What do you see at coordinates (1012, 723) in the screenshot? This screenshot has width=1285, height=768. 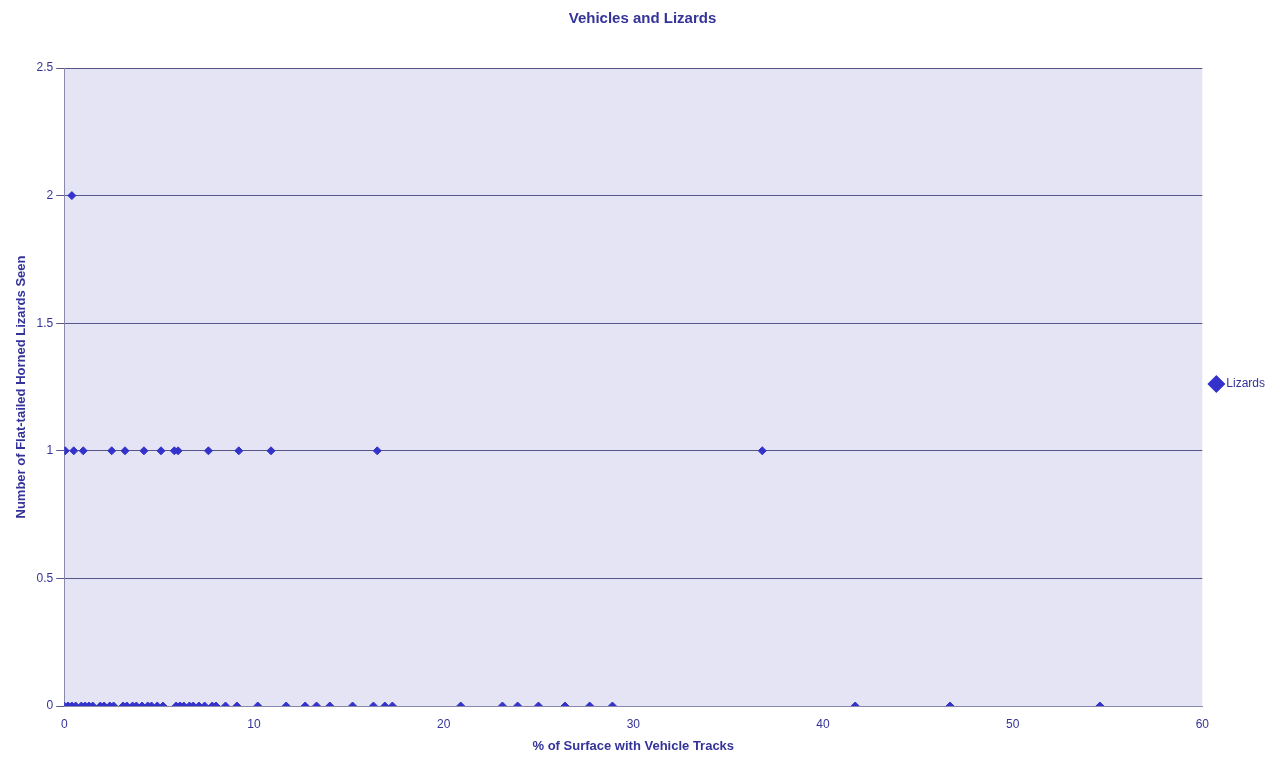 I see `x-tick-label: 50` at bounding box center [1012, 723].